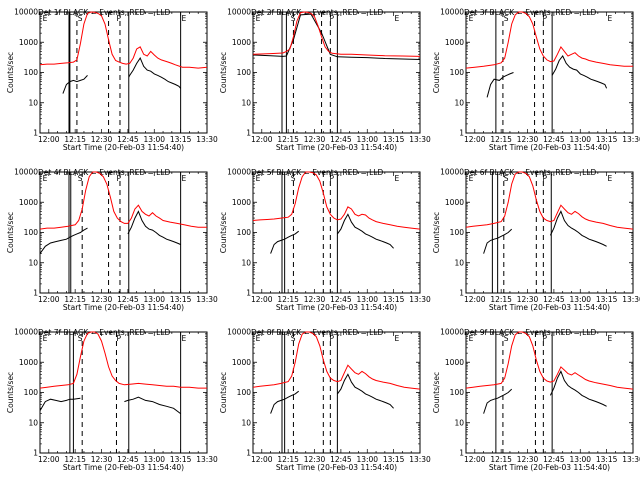 The height and width of the screenshot is (480, 640). I want to click on panel-title: Det 2f BLACK = Events, RED = LLD, so click(317, 12).